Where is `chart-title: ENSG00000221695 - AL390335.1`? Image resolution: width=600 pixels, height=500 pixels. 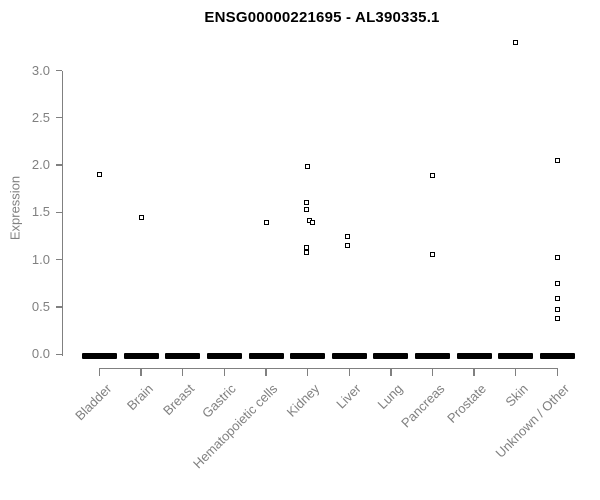 chart-title: ENSG00000221695 - AL390335.1 is located at coordinates (322, 17).